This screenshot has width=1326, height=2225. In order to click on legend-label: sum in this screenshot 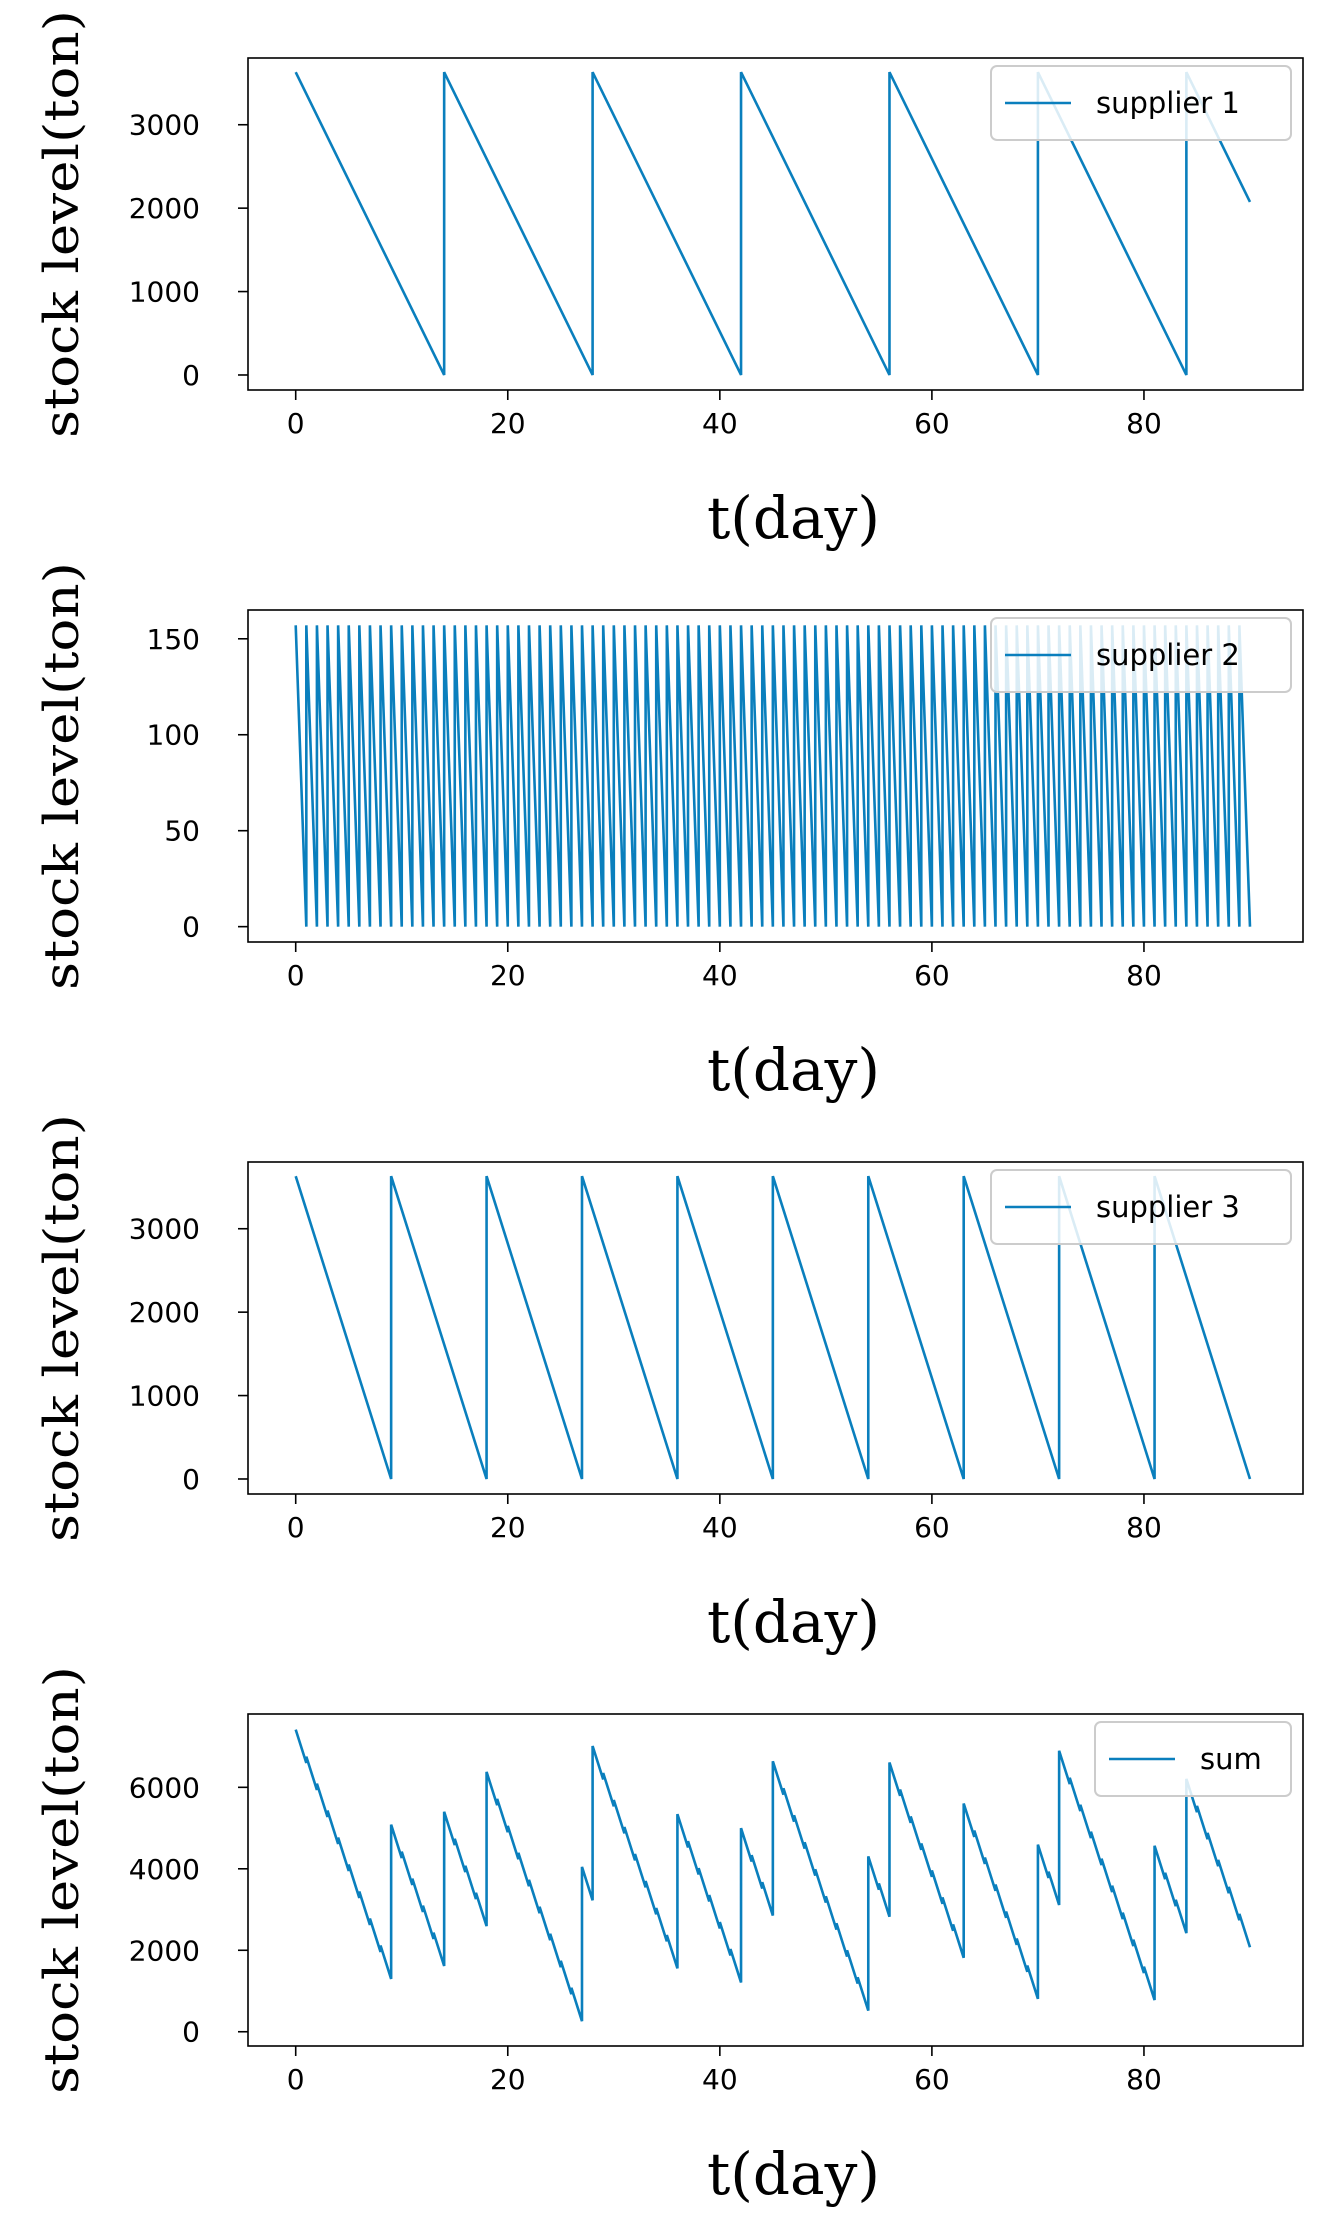, I will do `click(1231, 1759)`.